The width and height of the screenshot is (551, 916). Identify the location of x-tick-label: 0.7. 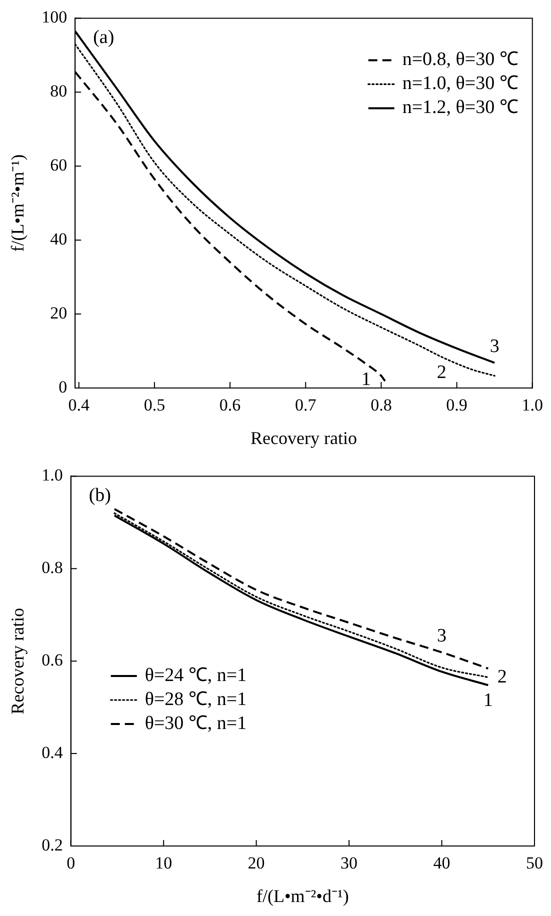
(306, 405).